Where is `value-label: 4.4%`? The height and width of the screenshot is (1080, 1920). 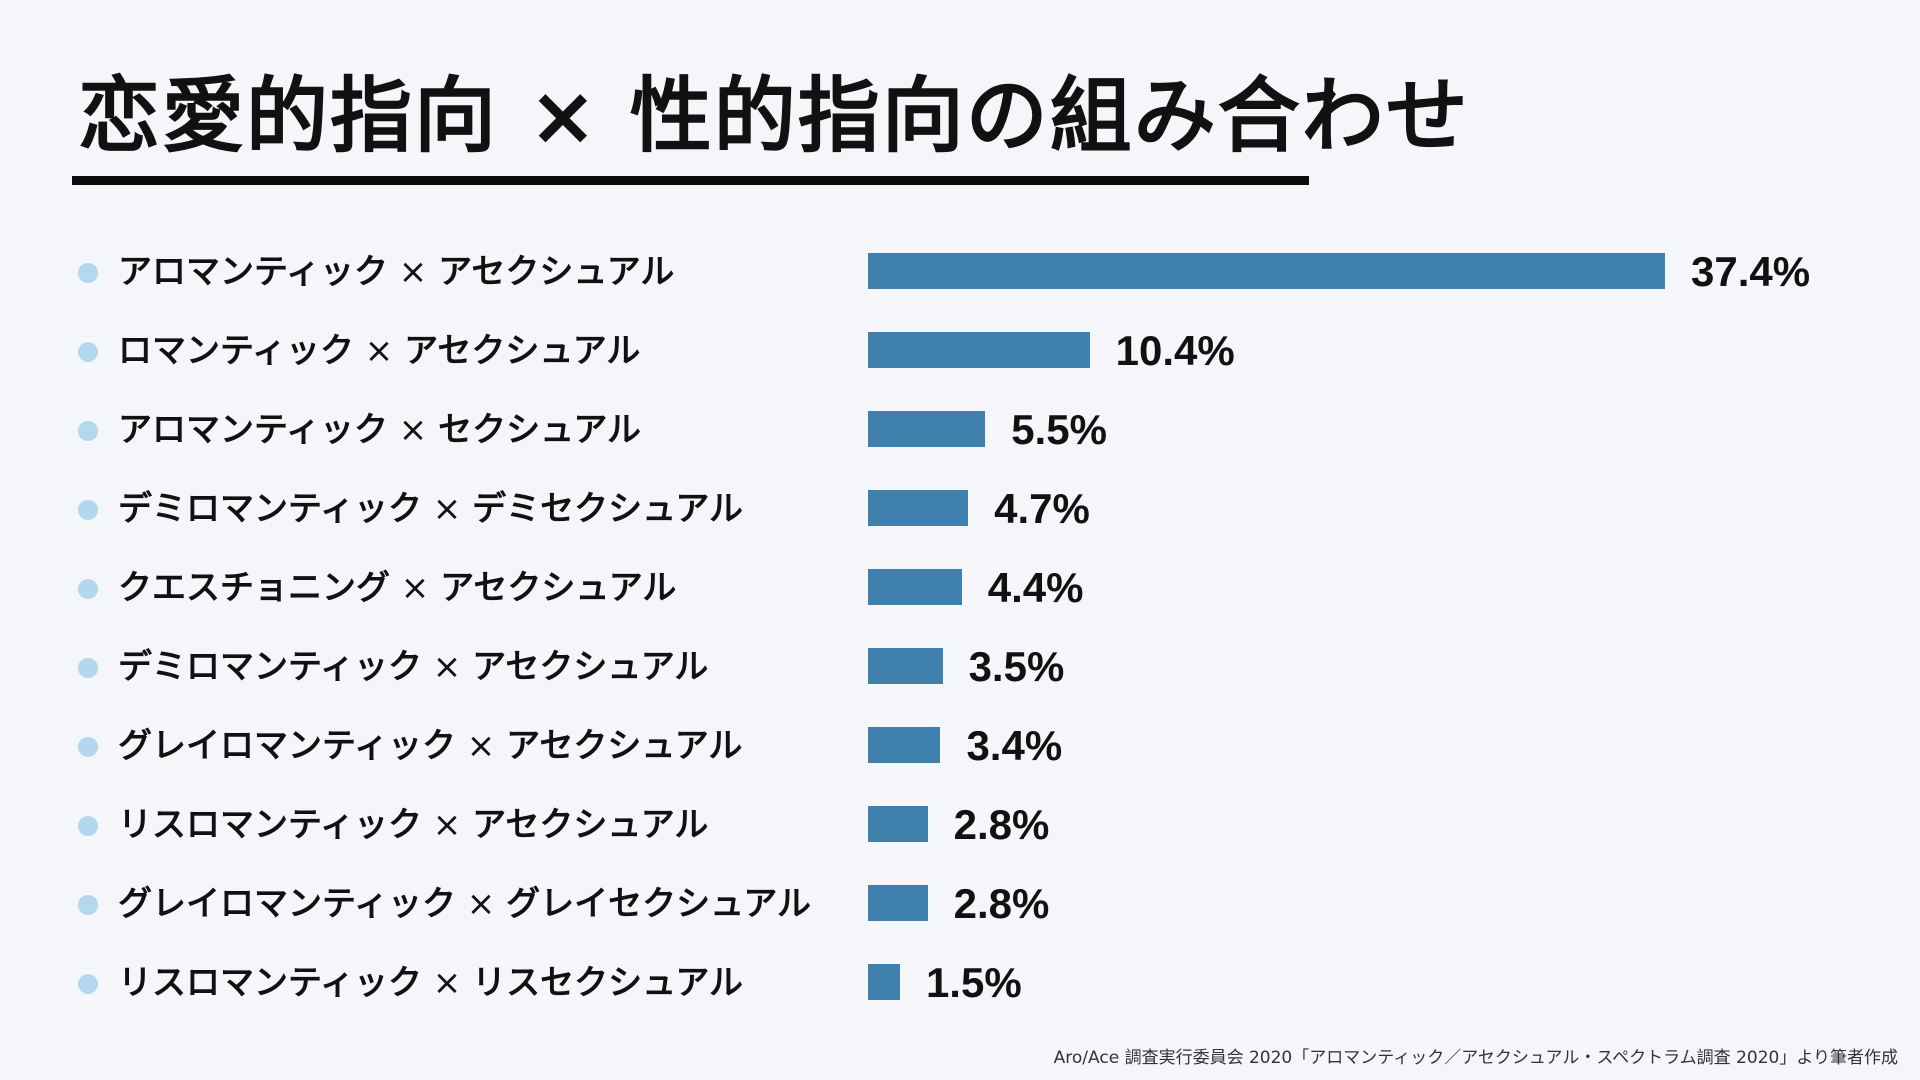 value-label: 4.4% is located at coordinates (1035, 587).